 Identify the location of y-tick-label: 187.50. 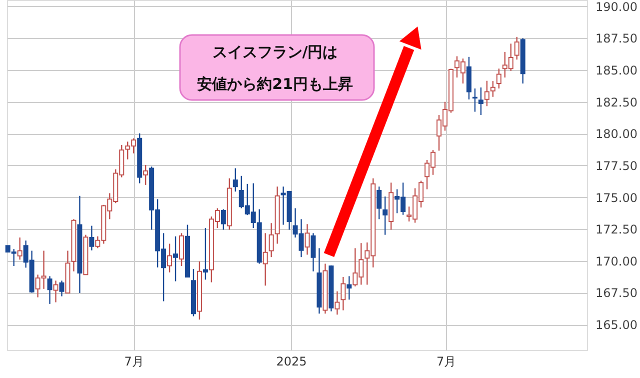
(617, 39).